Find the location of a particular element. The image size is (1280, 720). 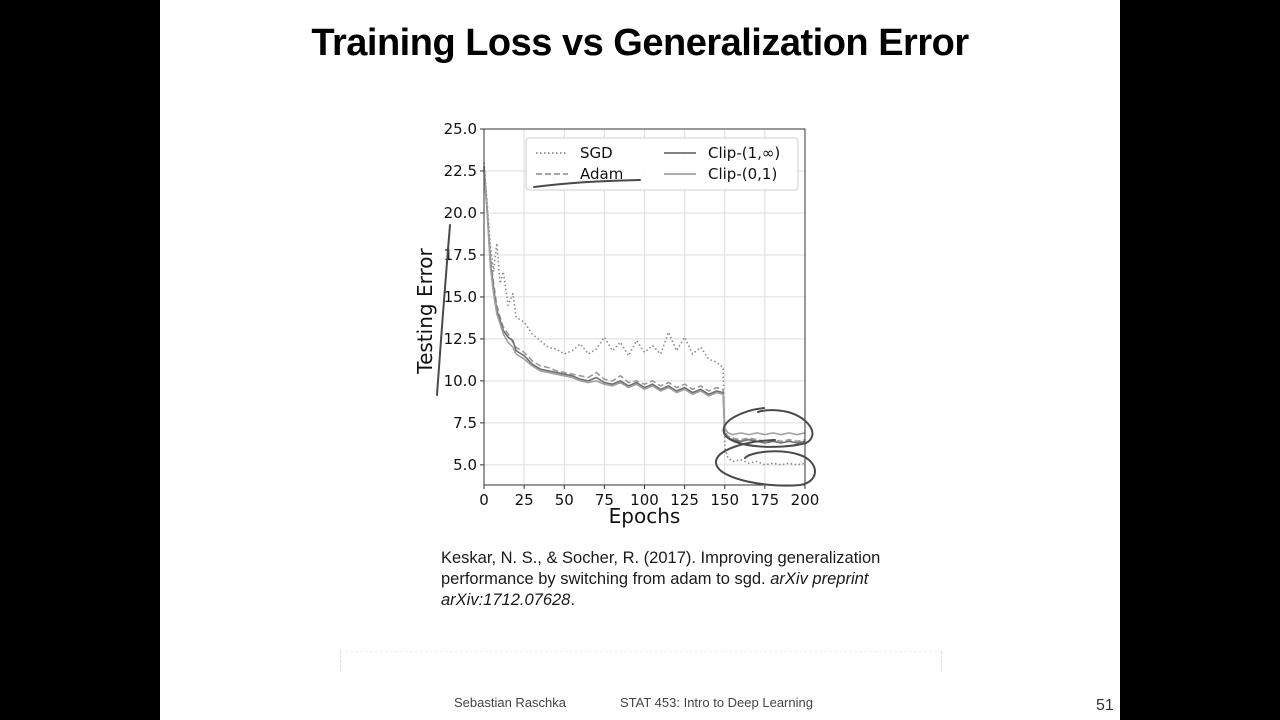

y-tick-label: 12.5 is located at coordinates (460, 339).